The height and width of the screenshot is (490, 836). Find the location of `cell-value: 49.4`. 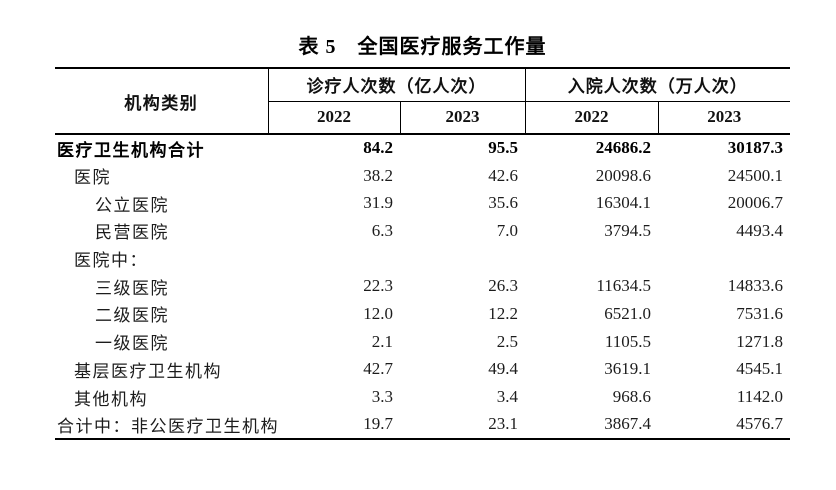

cell-value: 49.4 is located at coordinates (503, 369).